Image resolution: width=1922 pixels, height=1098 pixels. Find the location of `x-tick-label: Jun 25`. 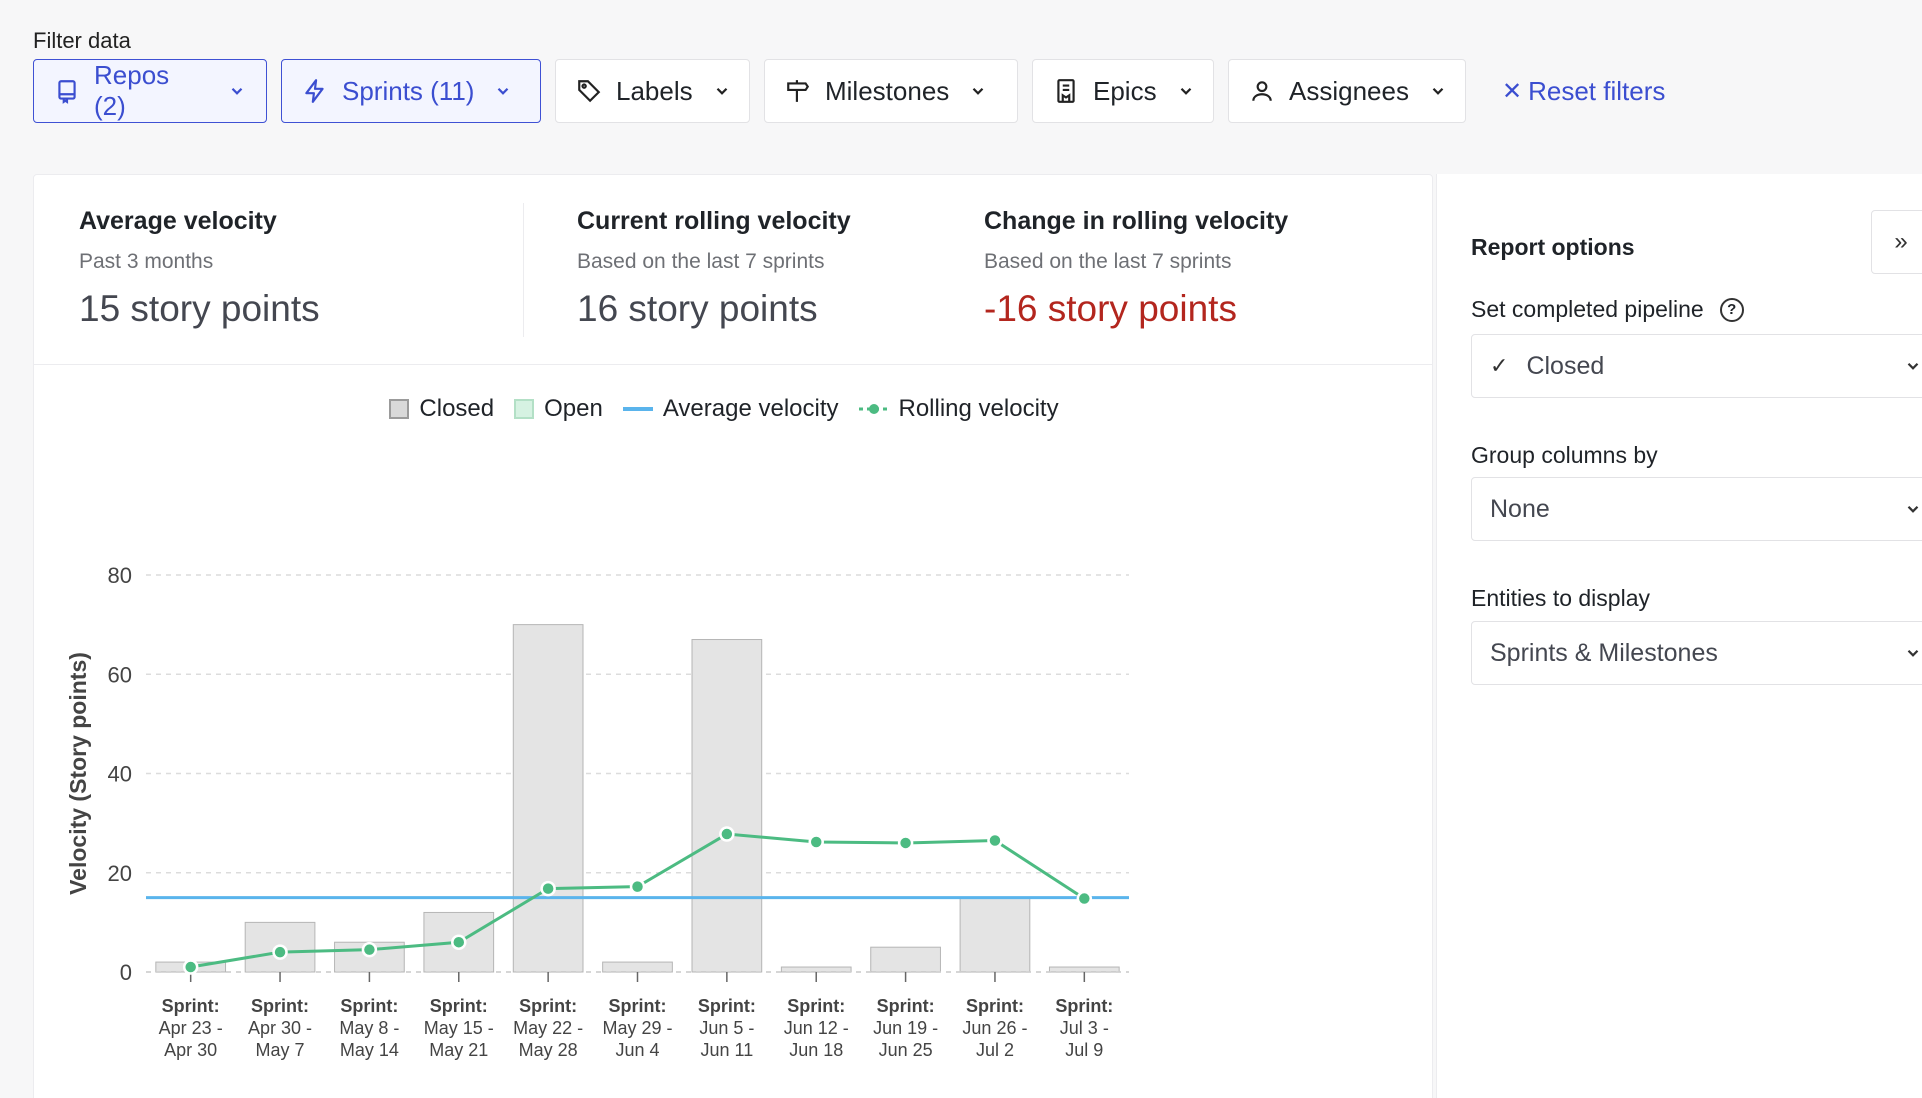

x-tick-label: Jun 25 is located at coordinates (906, 1050).